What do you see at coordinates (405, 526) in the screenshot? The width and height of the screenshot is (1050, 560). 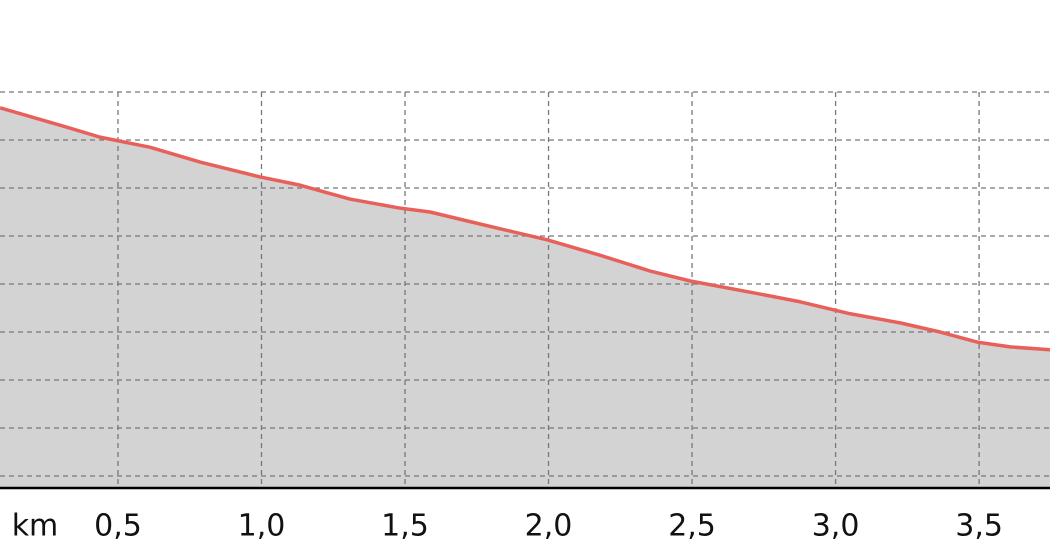 I see `x-tick-label: 1,5` at bounding box center [405, 526].